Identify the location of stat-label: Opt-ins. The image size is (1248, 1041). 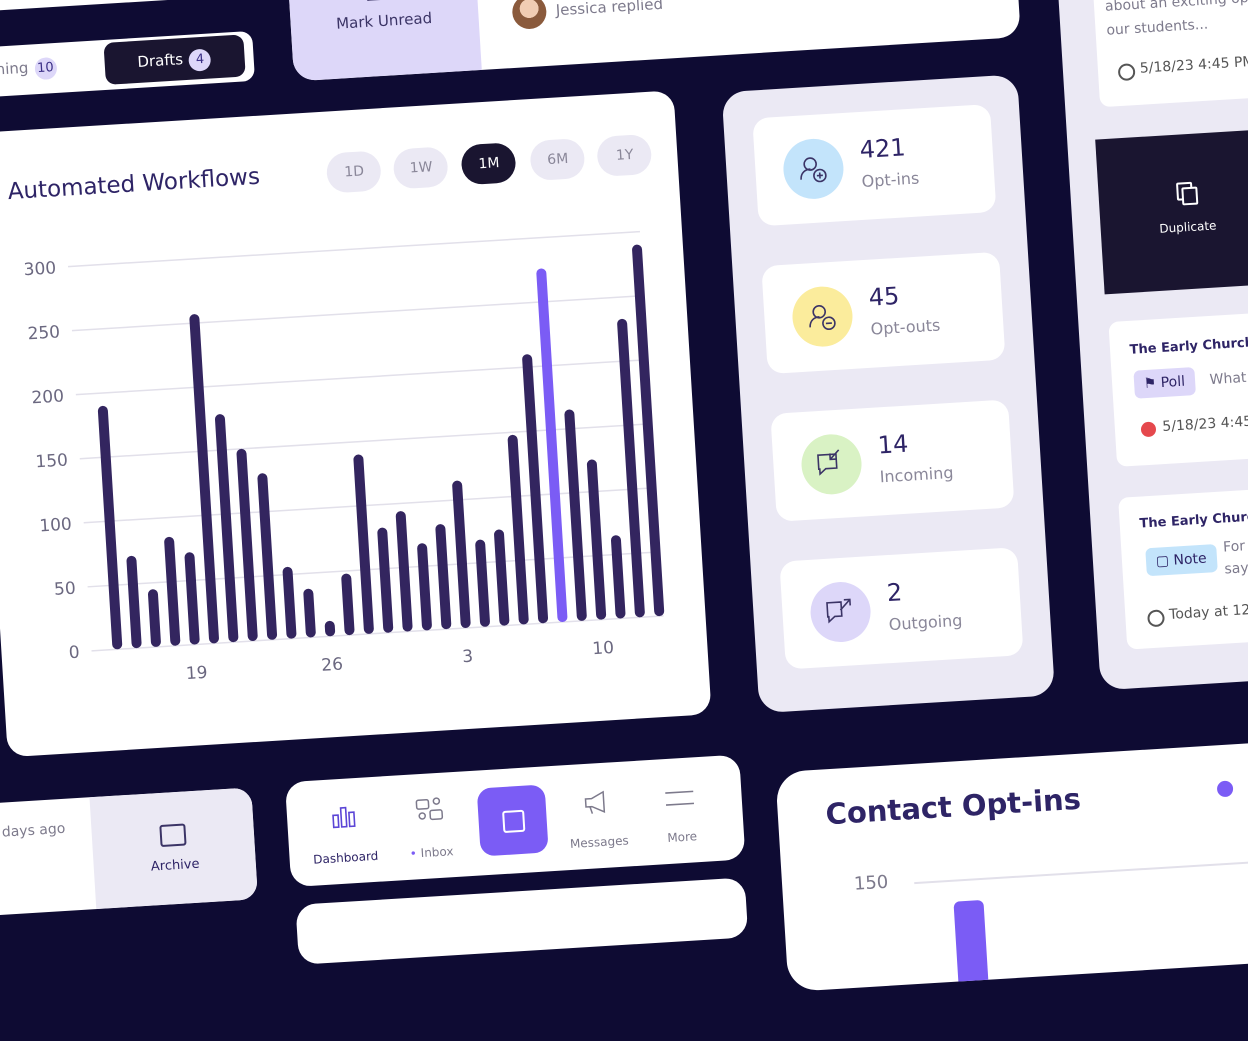
(890, 179).